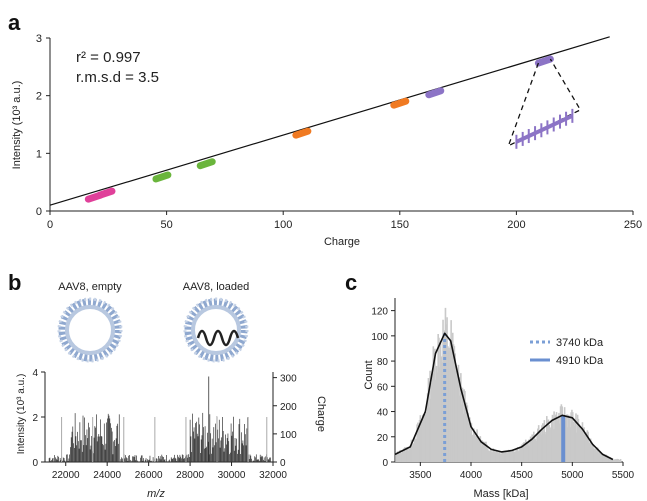 This screenshot has width=647, height=501. Describe the element at coordinates (107, 475) in the screenshot. I see `panel-b-x-tick-label: 24000` at that location.